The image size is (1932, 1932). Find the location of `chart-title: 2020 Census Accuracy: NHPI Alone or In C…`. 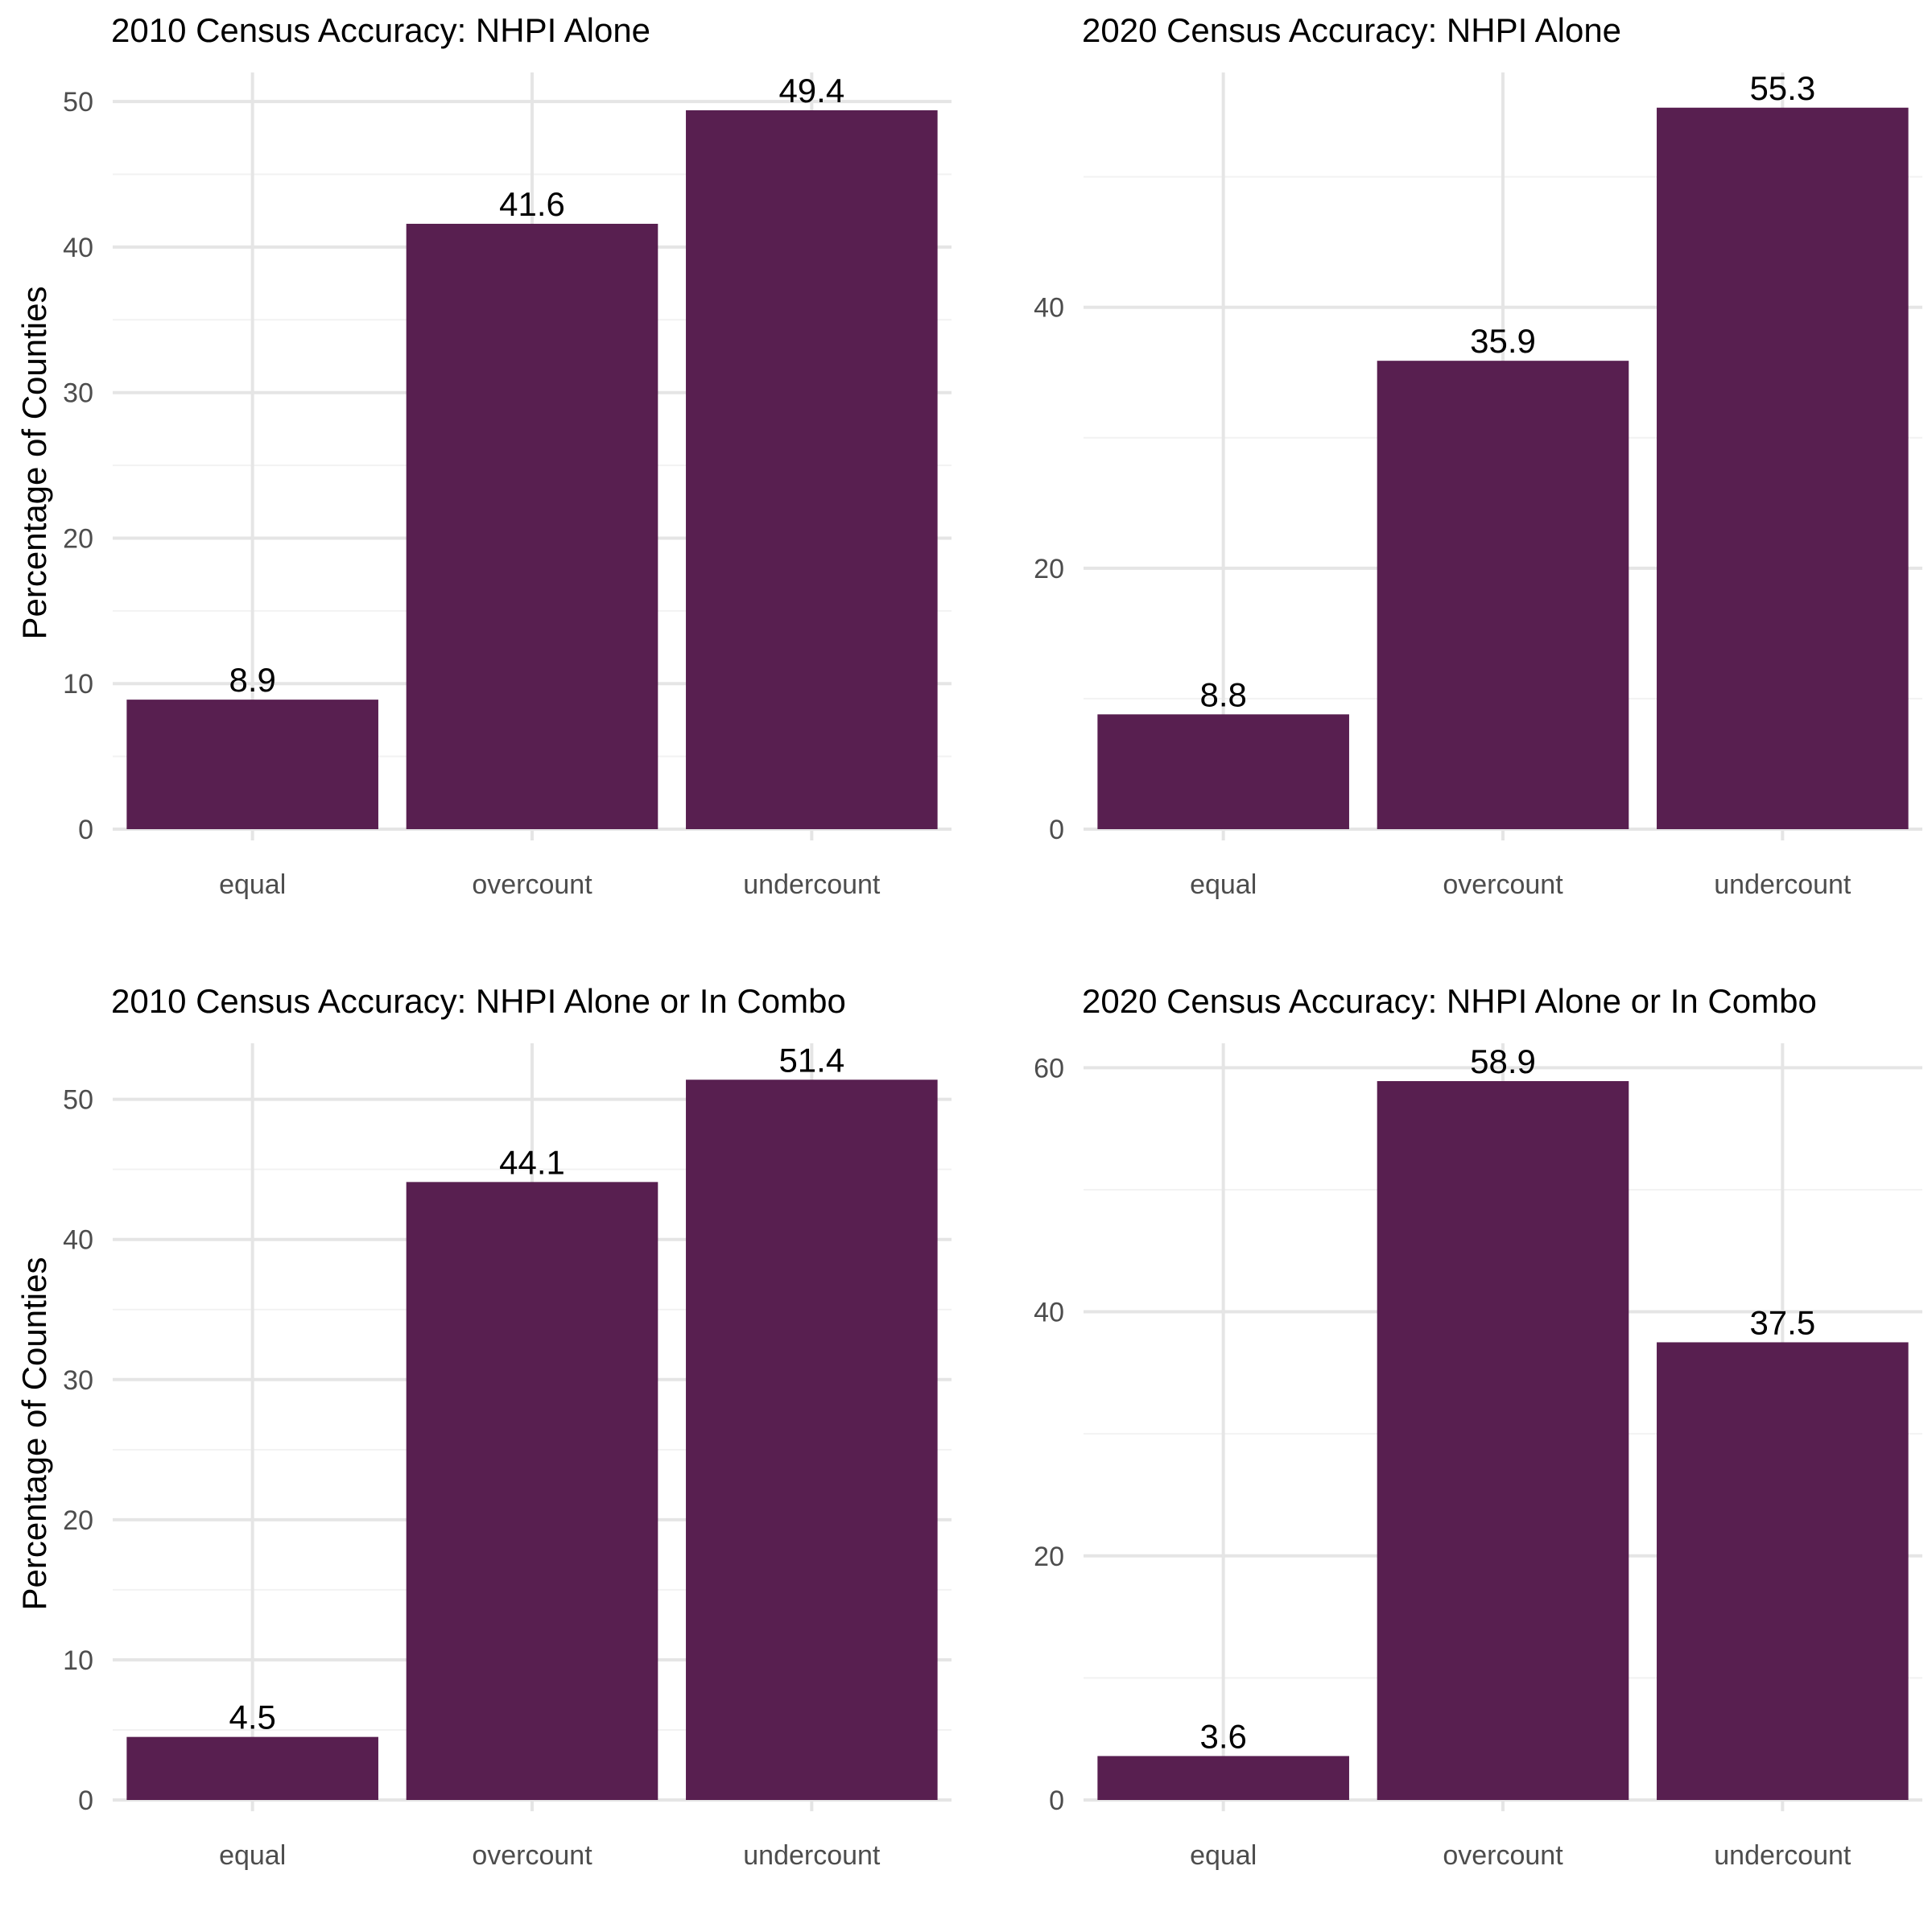

chart-title: 2020 Census Accuracy: NHPI Alone or In C… is located at coordinates (1449, 1001).